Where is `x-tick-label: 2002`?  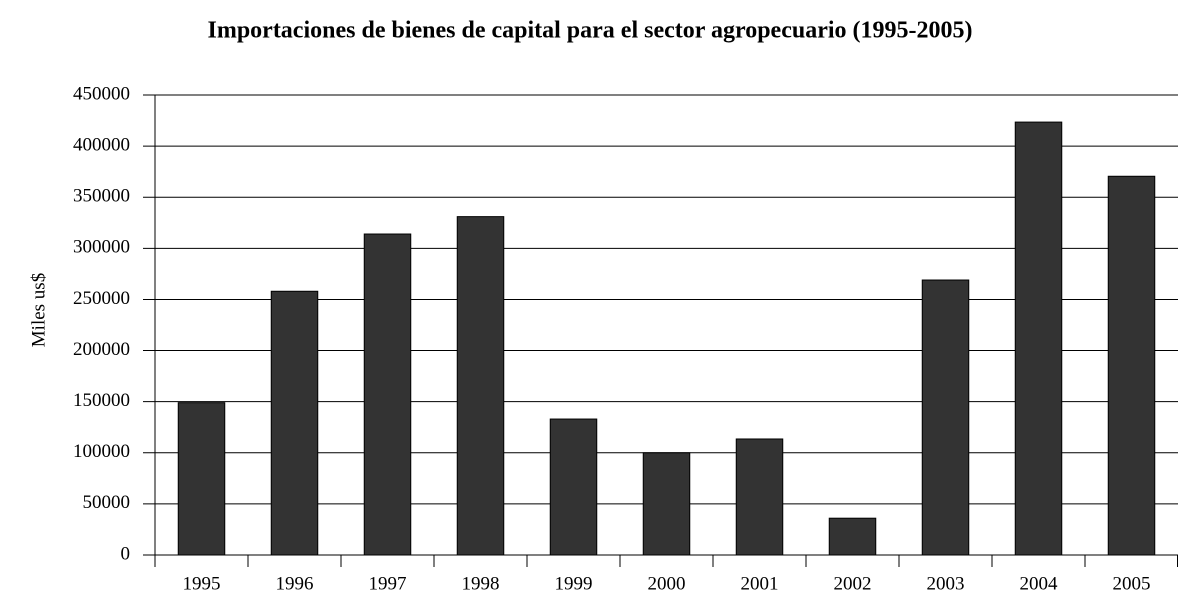 x-tick-label: 2002 is located at coordinates (853, 583).